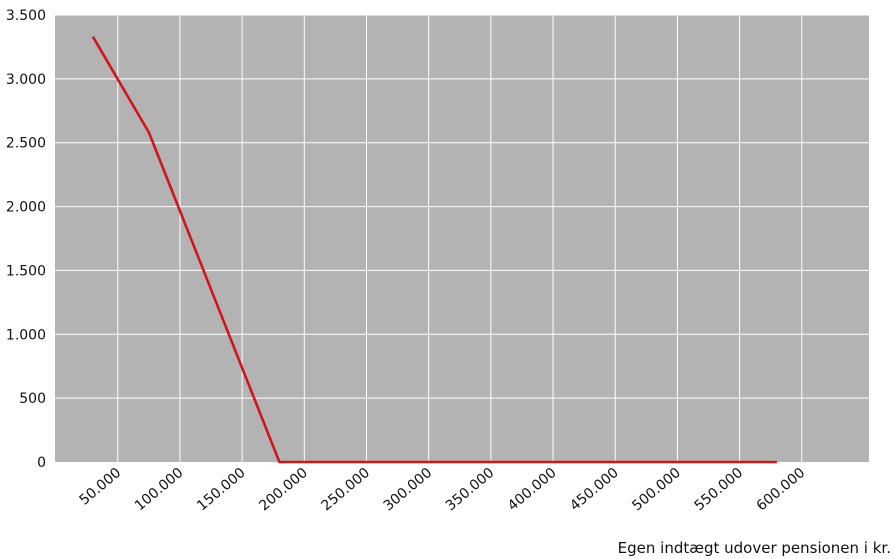 The image size is (895, 559). Describe the element at coordinates (26, 144) in the screenshot. I see `y-tick-label: 2.500` at that location.